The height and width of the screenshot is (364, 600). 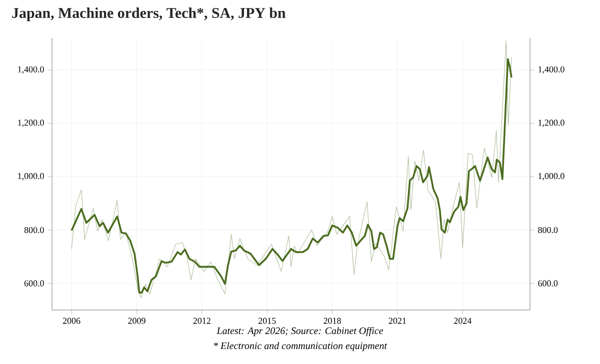 I want to click on y2-tick-label: 600.0, so click(x=548, y=283).